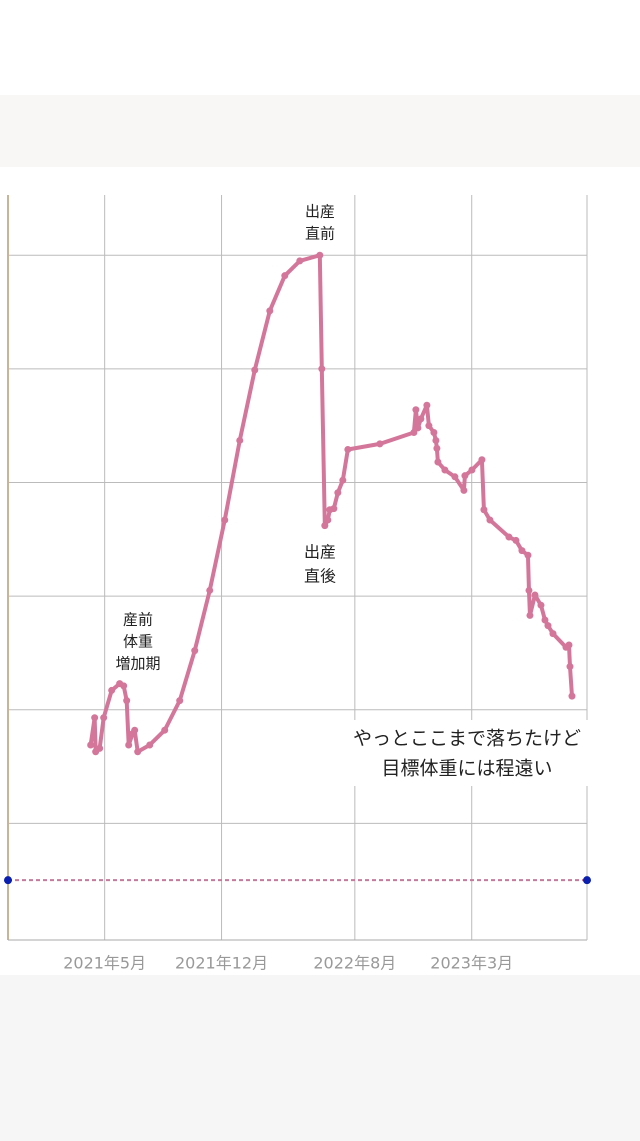 This screenshot has height=1141, width=640. I want to click on annotation: 増加期, so click(137, 664).